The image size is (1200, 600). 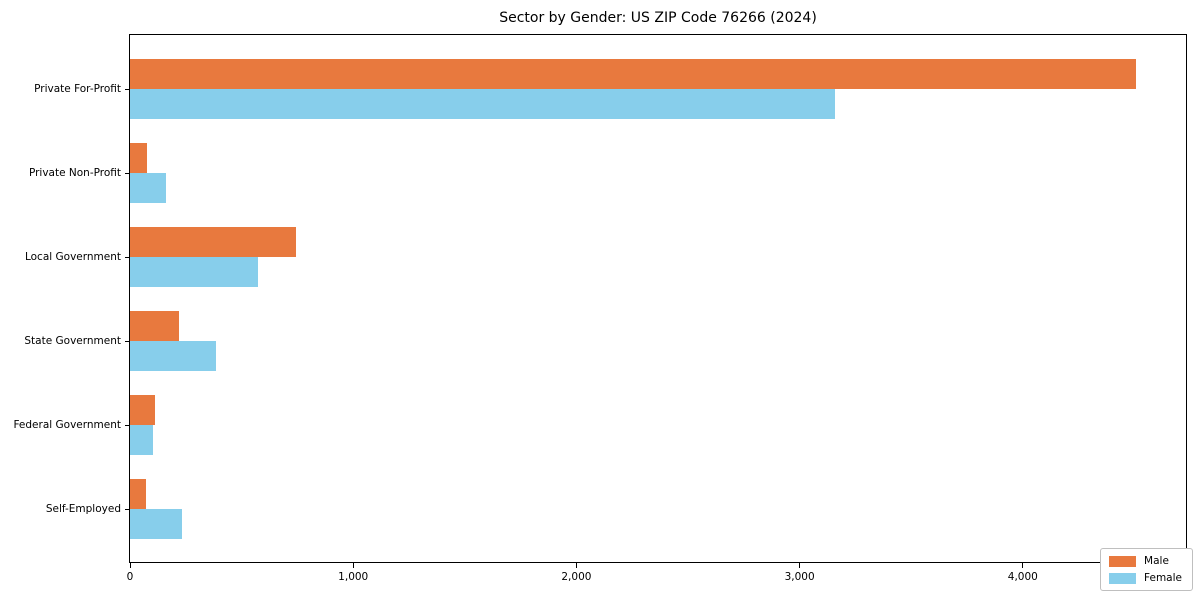 What do you see at coordinates (353, 577) in the screenshot?
I see `x-tick-label-1-000: 1,000` at bounding box center [353, 577].